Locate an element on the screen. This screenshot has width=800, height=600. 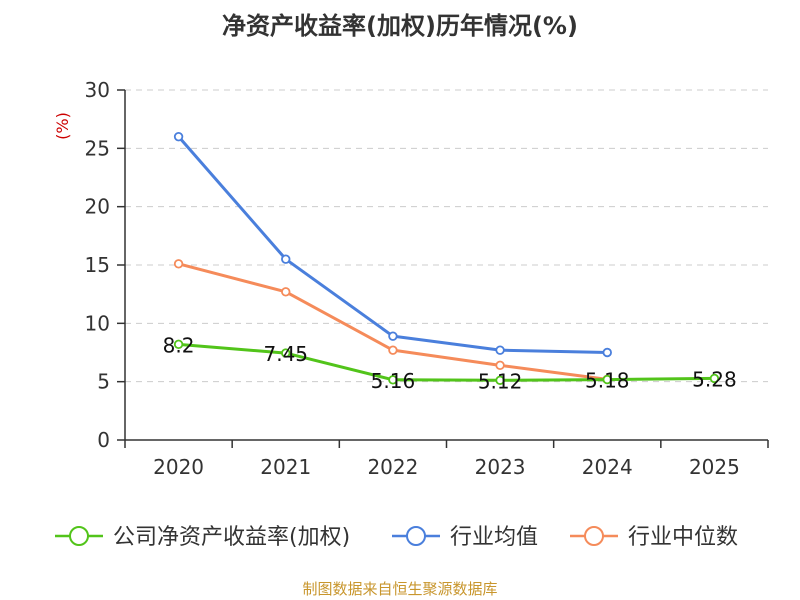
x-tick-label: 2022 is located at coordinates (392, 467).